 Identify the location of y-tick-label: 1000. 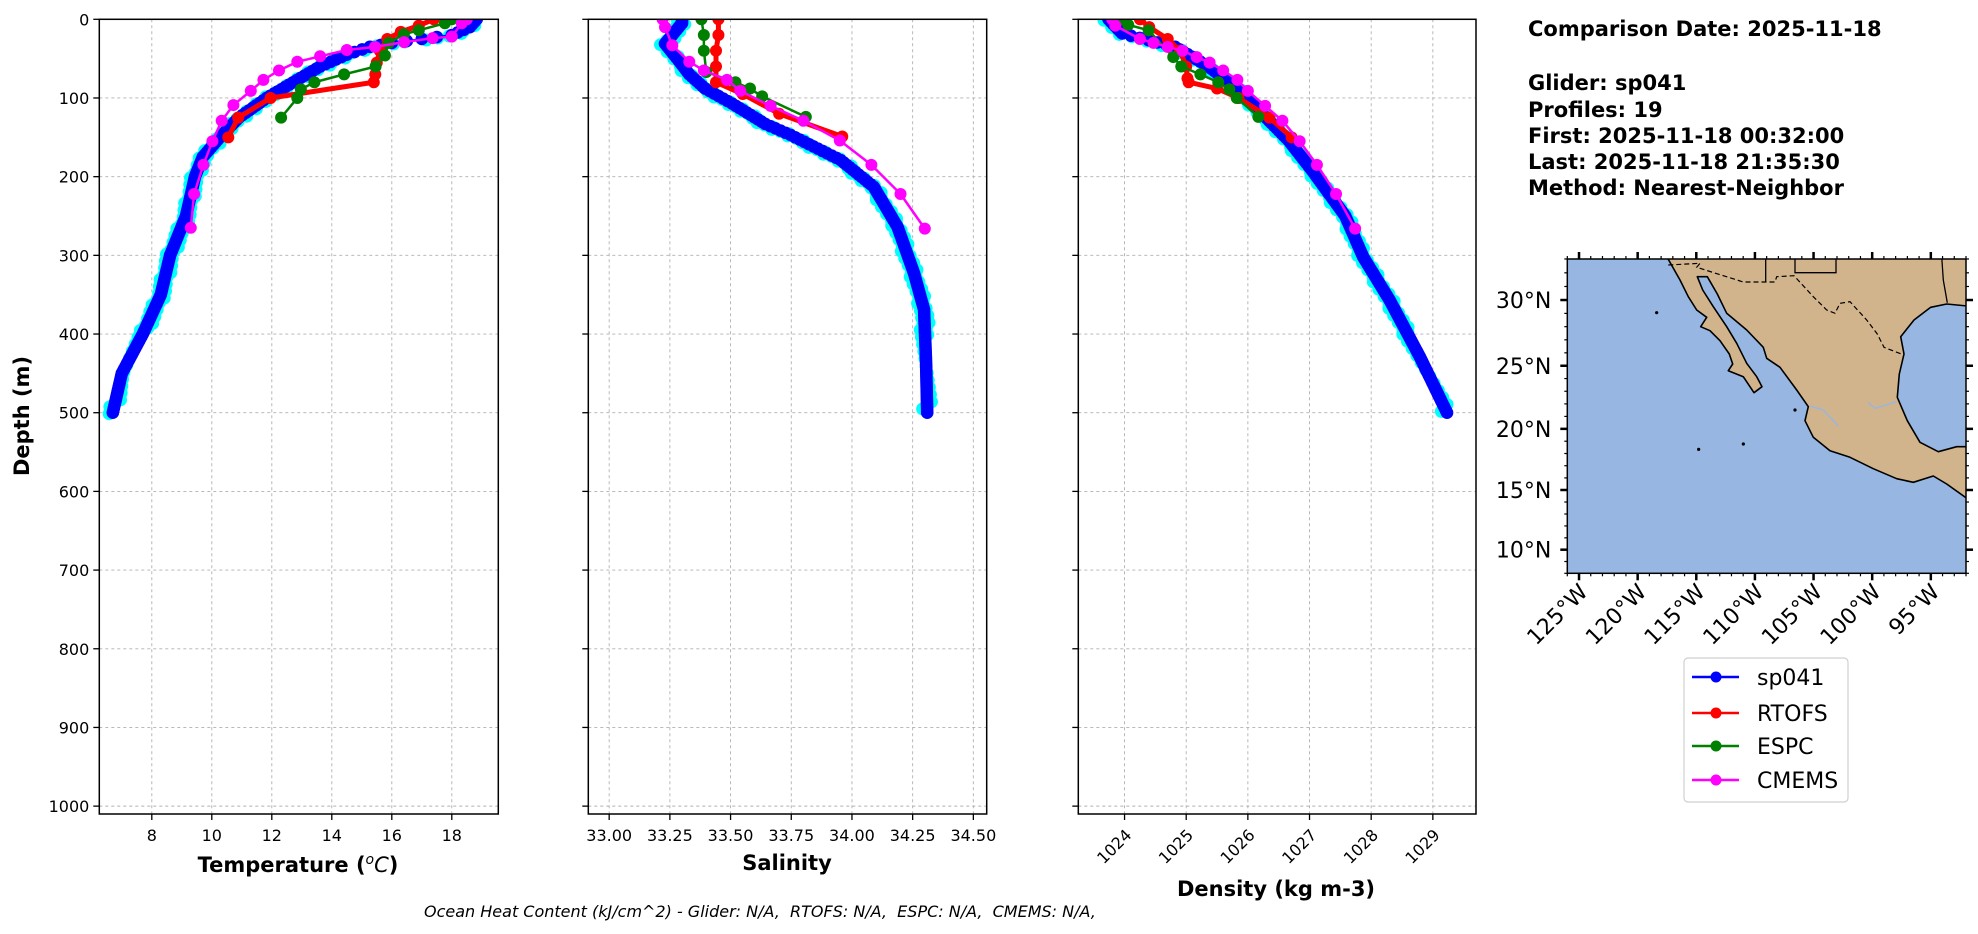
(69, 806).